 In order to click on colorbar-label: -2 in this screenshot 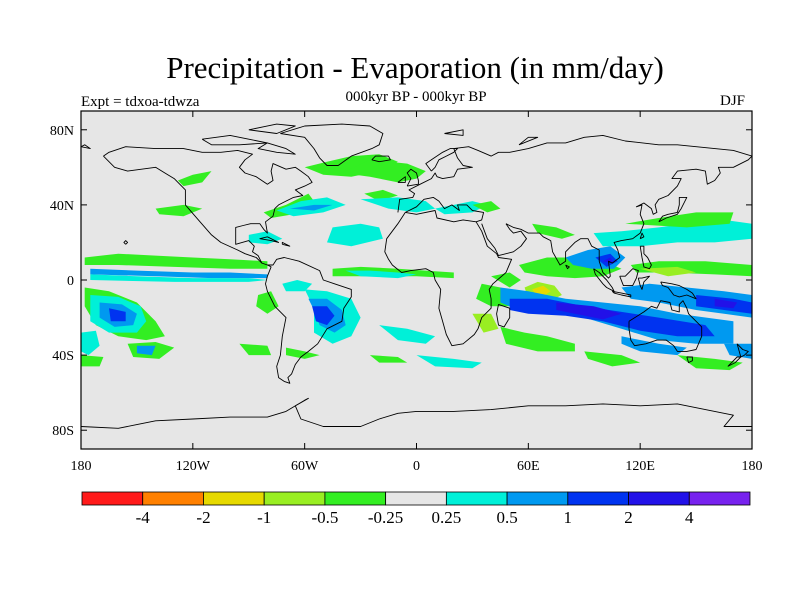, I will do `click(203, 517)`.